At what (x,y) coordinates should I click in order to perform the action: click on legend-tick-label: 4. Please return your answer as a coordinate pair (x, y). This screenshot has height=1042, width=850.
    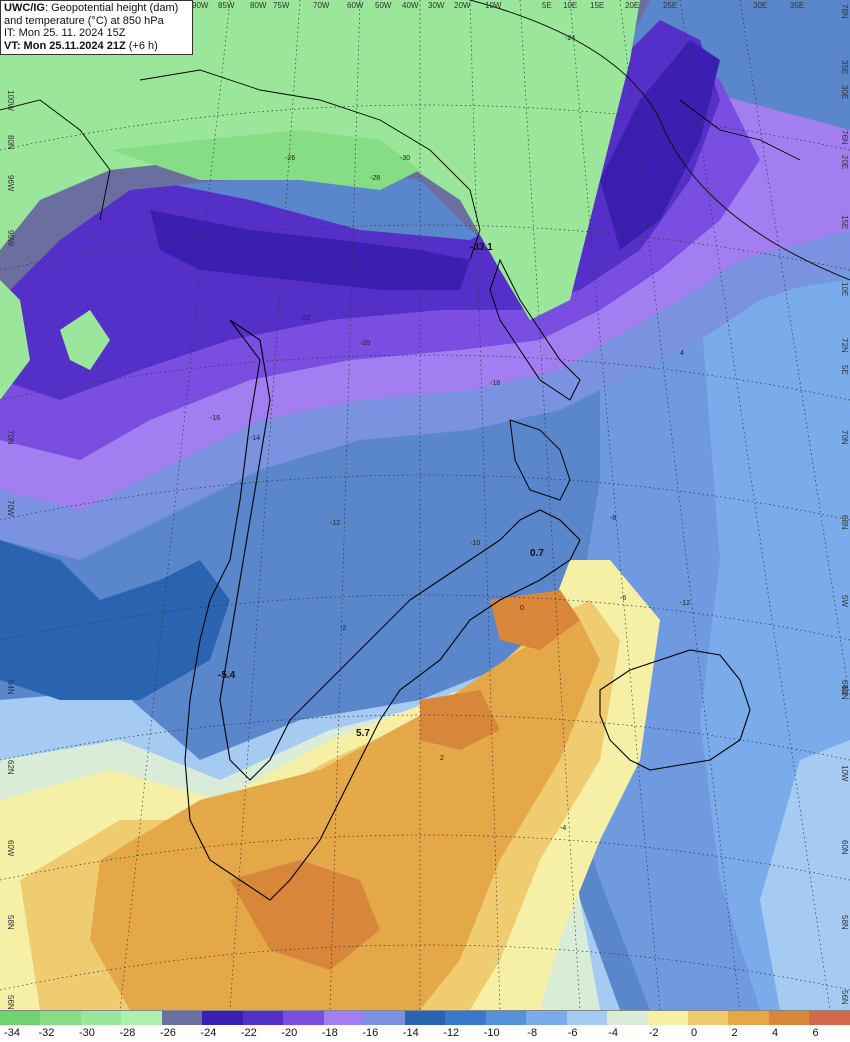
    Looking at the image, I should click on (775, 1033).